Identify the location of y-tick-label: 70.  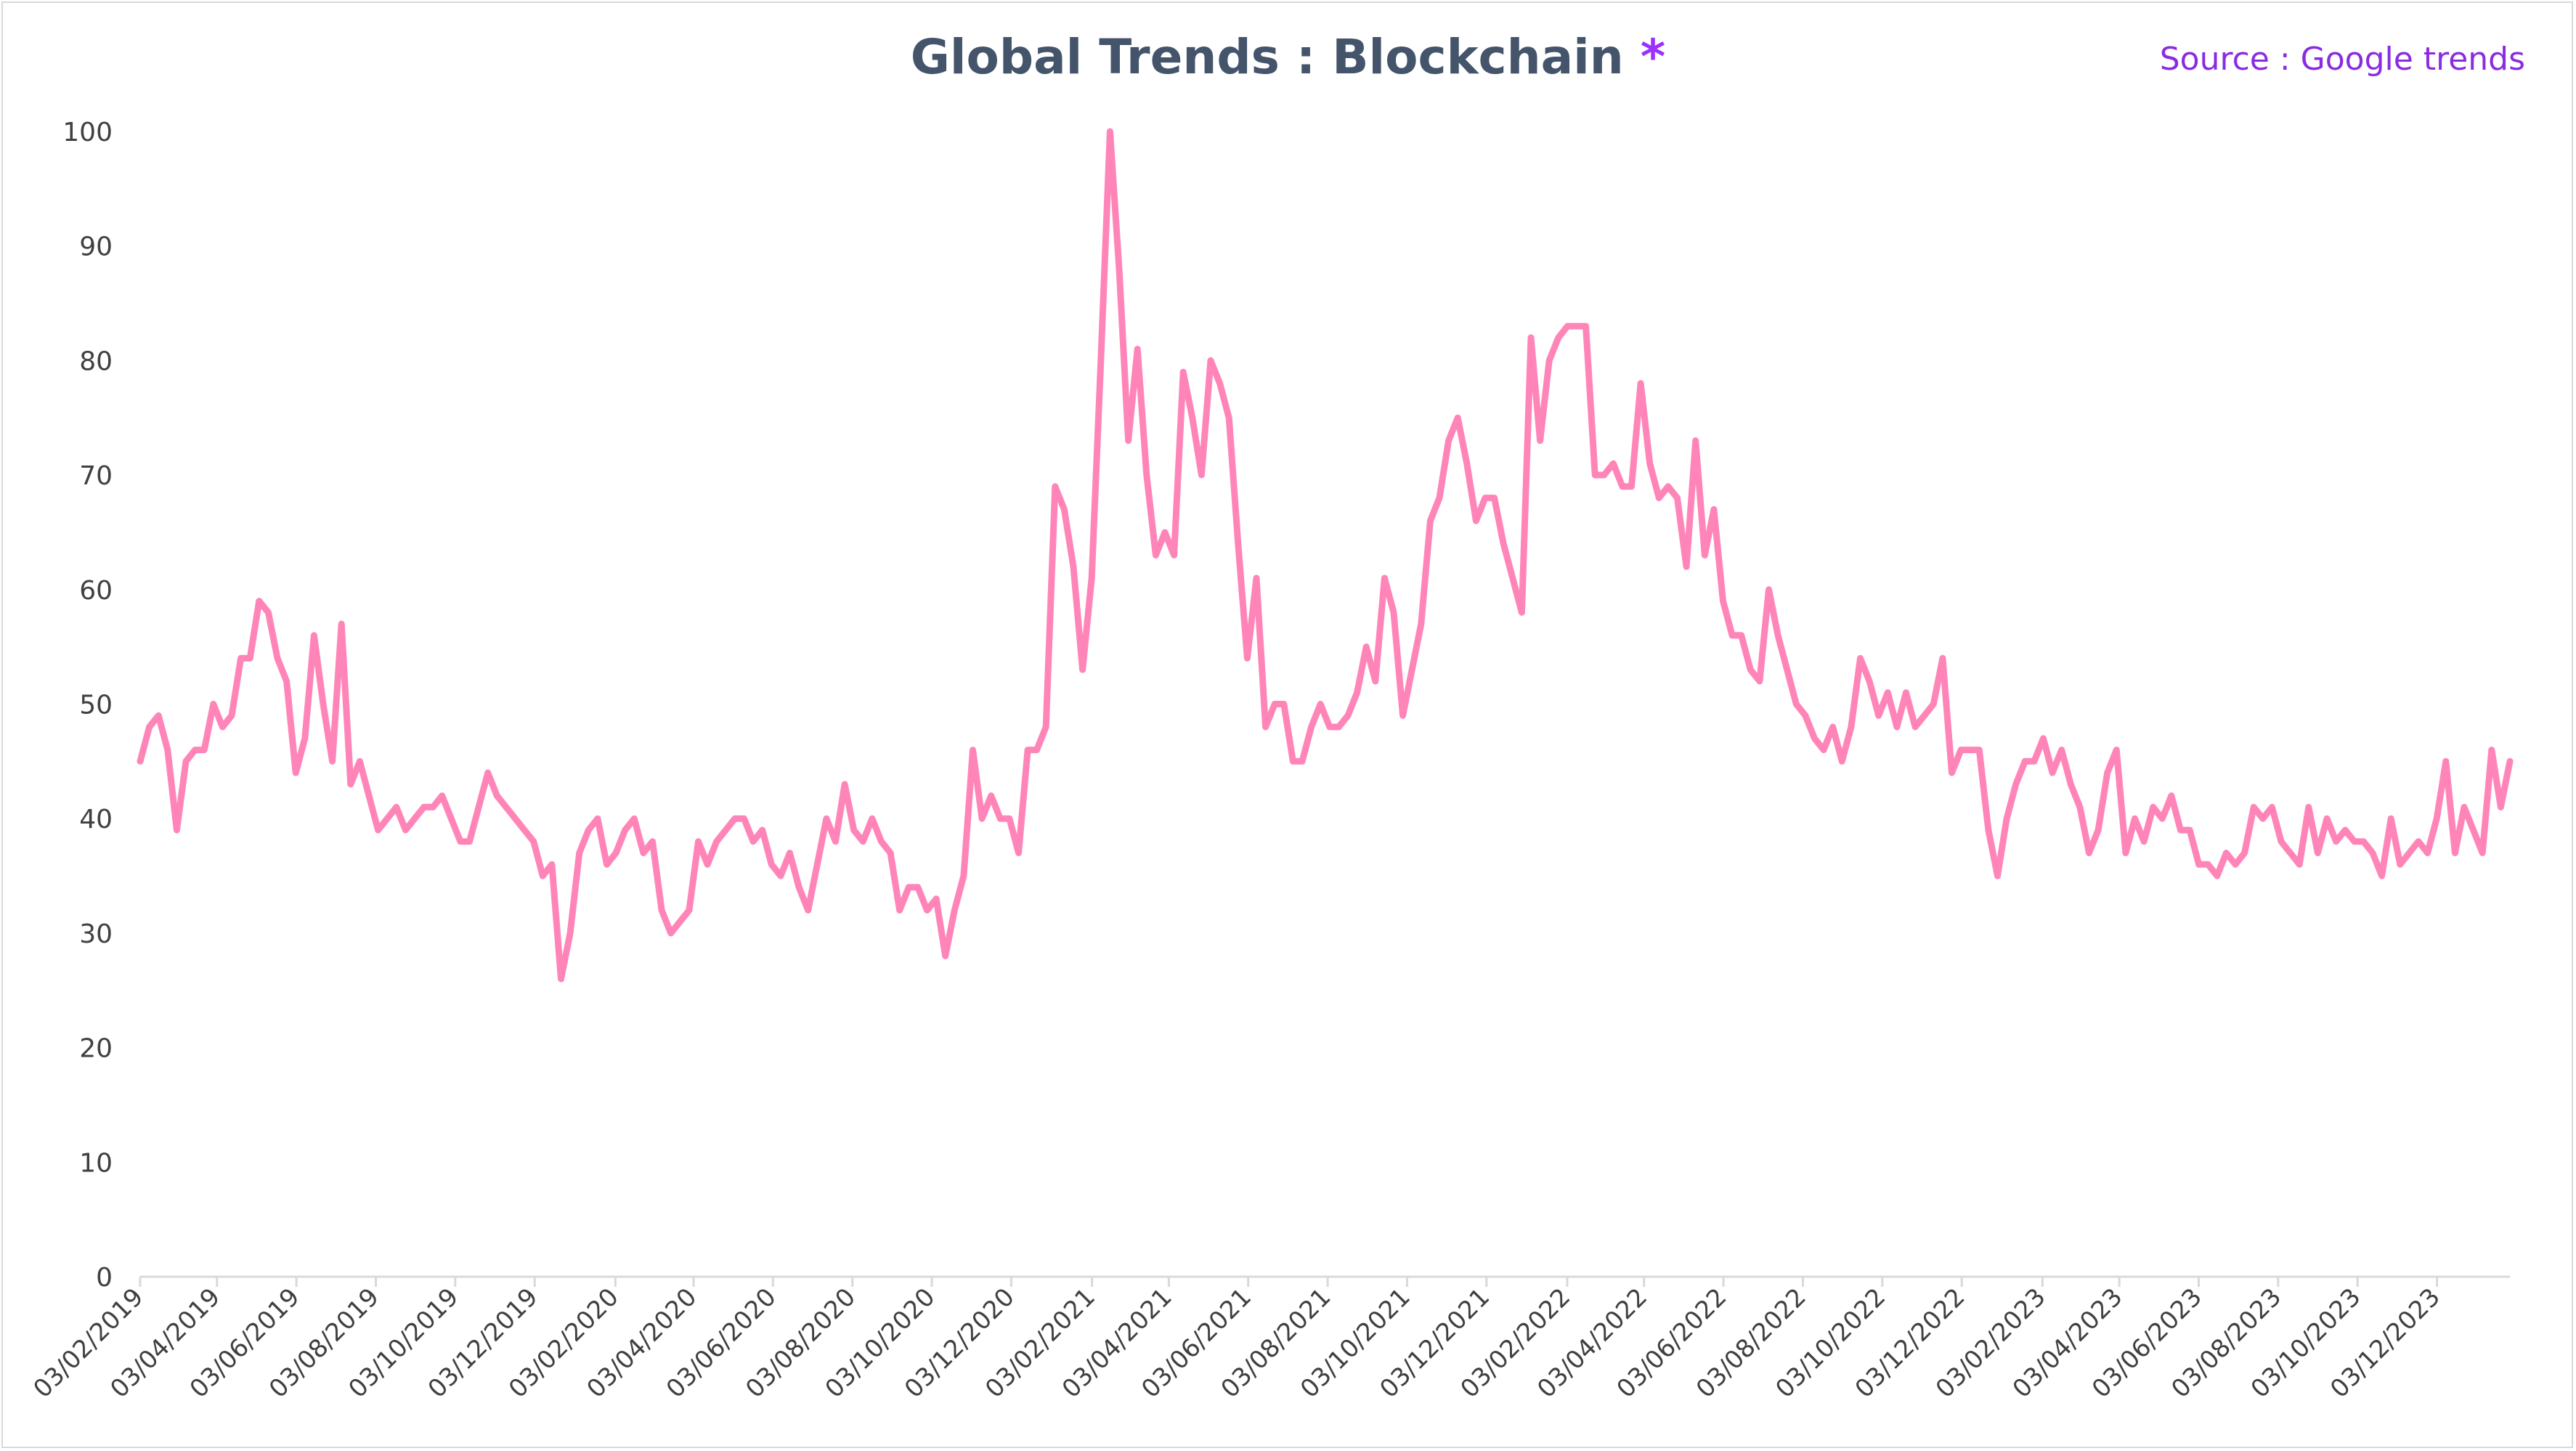
(96, 476).